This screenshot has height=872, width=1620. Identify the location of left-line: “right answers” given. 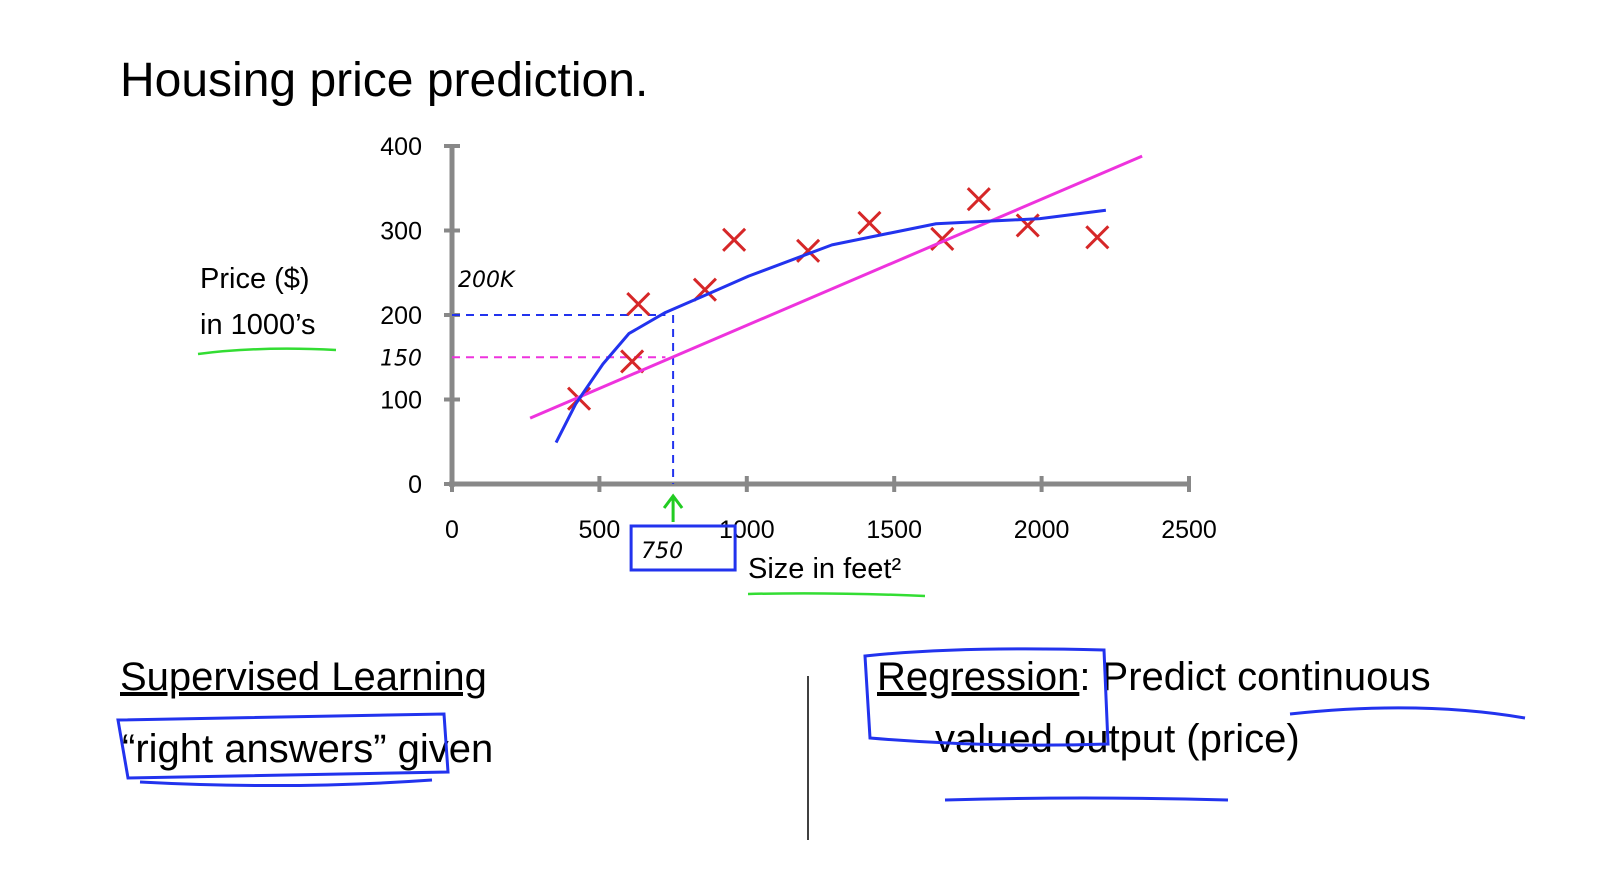
(307, 749).